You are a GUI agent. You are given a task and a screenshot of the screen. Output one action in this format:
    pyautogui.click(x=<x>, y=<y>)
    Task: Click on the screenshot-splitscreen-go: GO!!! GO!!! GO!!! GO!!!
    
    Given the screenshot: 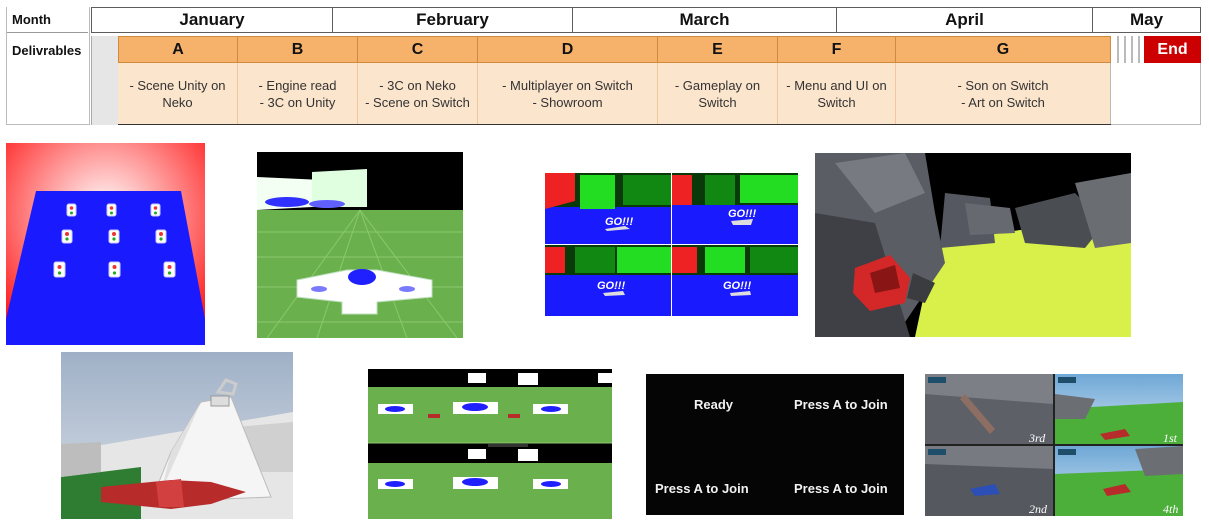 What is the action you would take?
    pyautogui.click(x=671, y=244)
    